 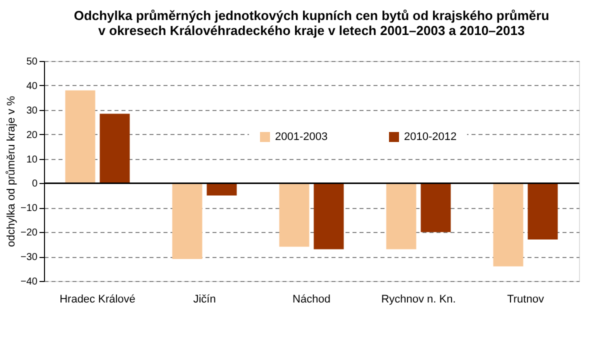 What do you see at coordinates (418, 300) in the screenshot?
I see `x-tick-label: Rychnov n. Kn.` at bounding box center [418, 300].